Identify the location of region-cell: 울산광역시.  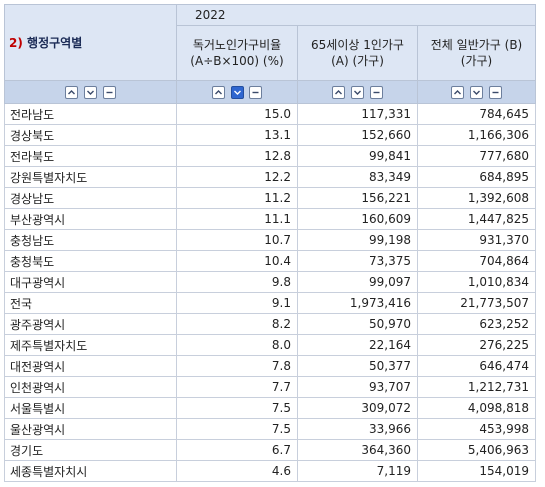
(90, 429).